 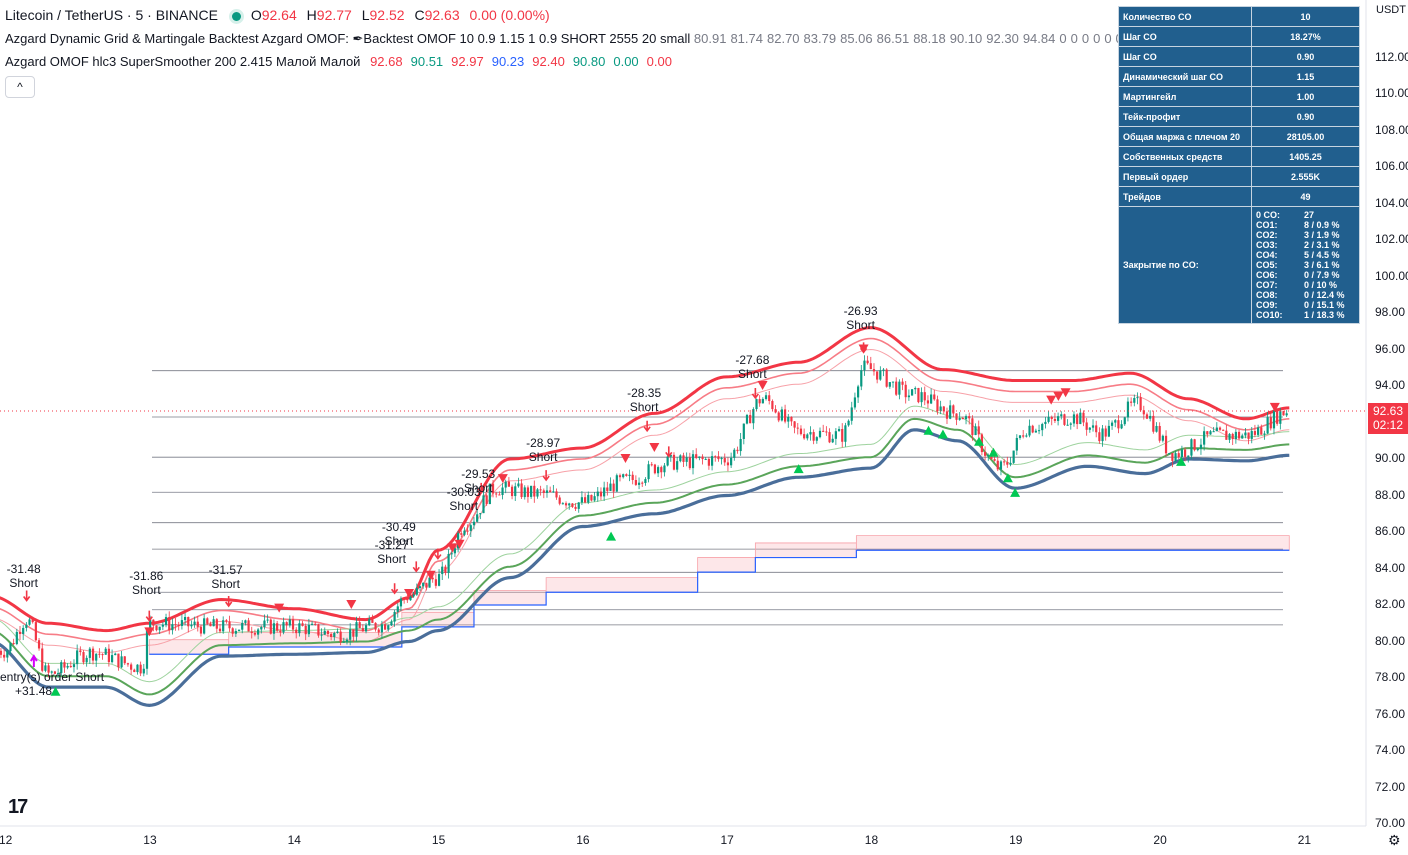 I want to click on stats-value: 2.555K, so click(x=1305, y=176).